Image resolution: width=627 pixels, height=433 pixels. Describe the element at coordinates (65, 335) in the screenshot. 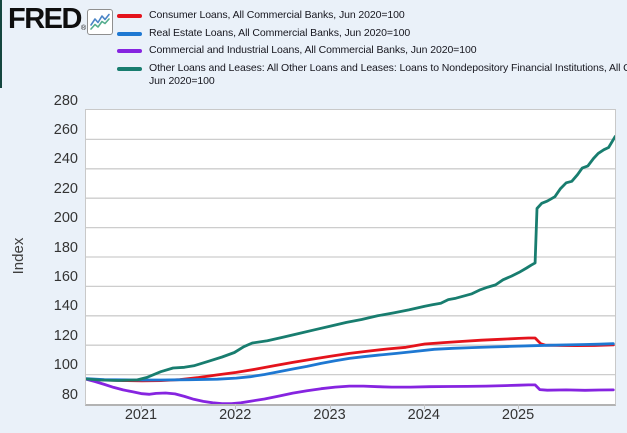

I see `y-tick-label: 120` at that location.